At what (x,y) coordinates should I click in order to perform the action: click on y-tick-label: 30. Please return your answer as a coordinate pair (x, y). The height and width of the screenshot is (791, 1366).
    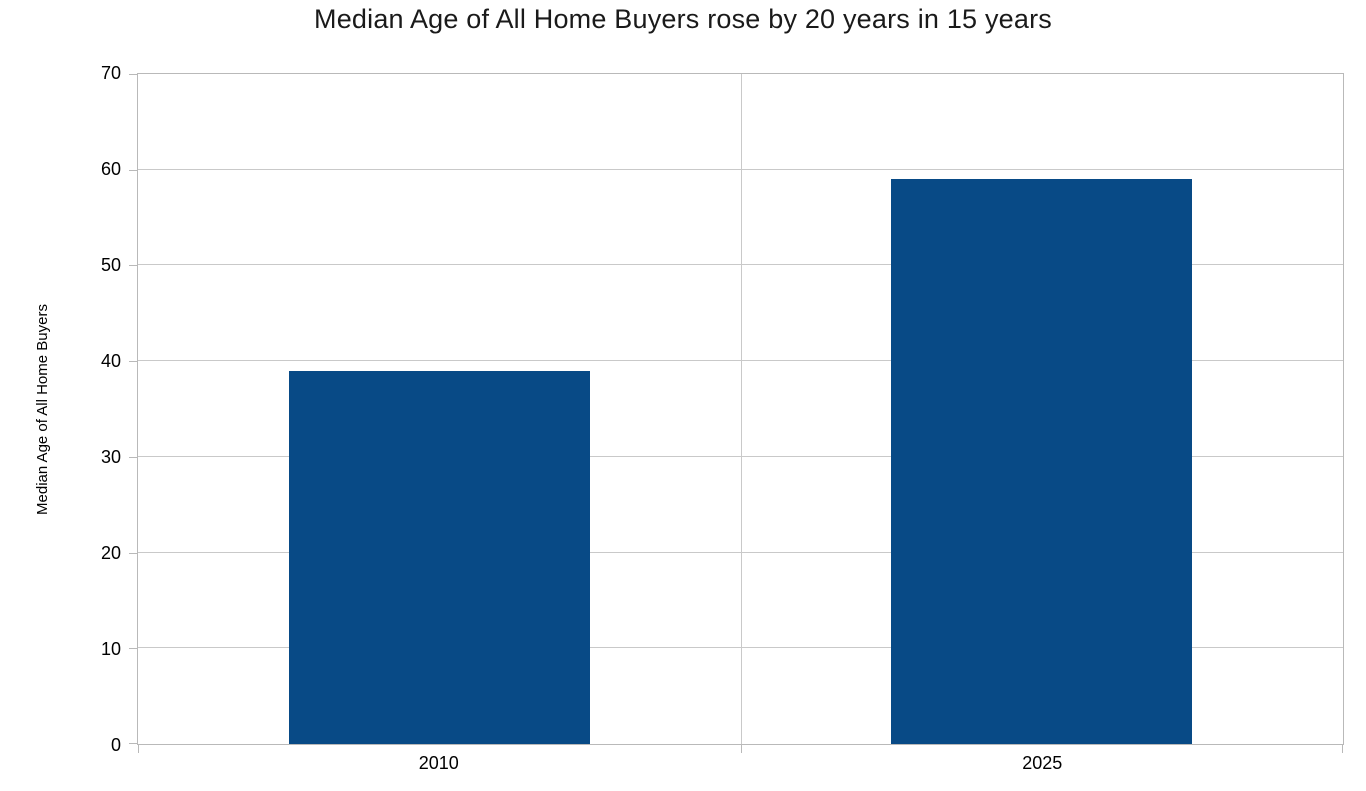
    Looking at the image, I should click on (110, 457).